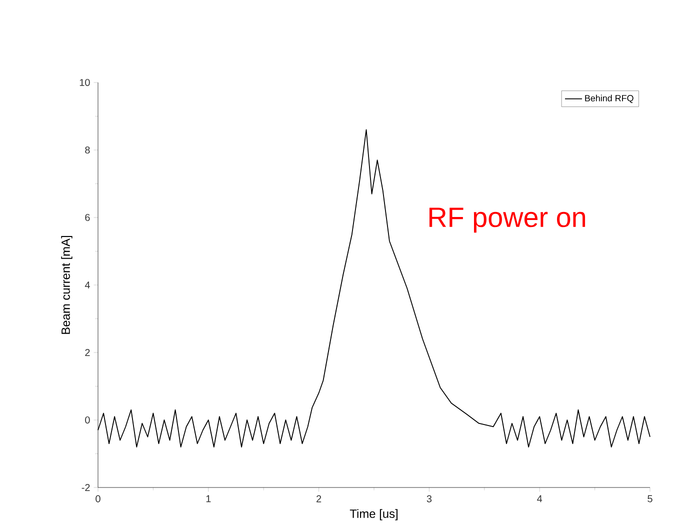 The width and height of the screenshot is (683, 524). What do you see at coordinates (650, 498) in the screenshot?
I see `x-tick-label: 5` at bounding box center [650, 498].